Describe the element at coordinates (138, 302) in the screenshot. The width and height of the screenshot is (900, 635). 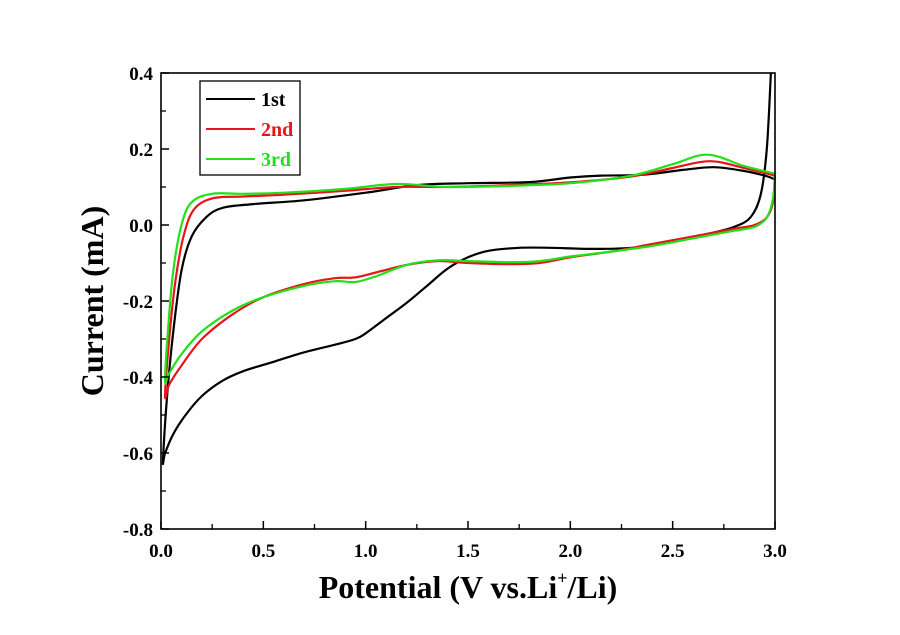
I see `y-tick-label: -0.2` at that location.